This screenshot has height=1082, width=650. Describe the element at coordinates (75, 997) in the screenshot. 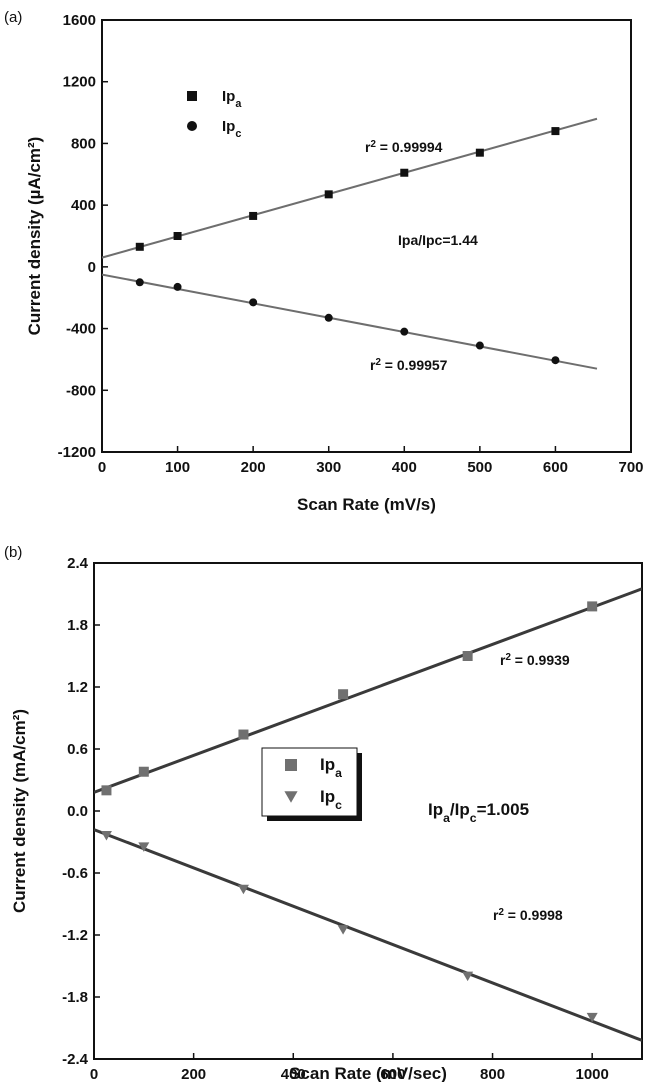

I see `y-tick-label: -1.8` at that location.